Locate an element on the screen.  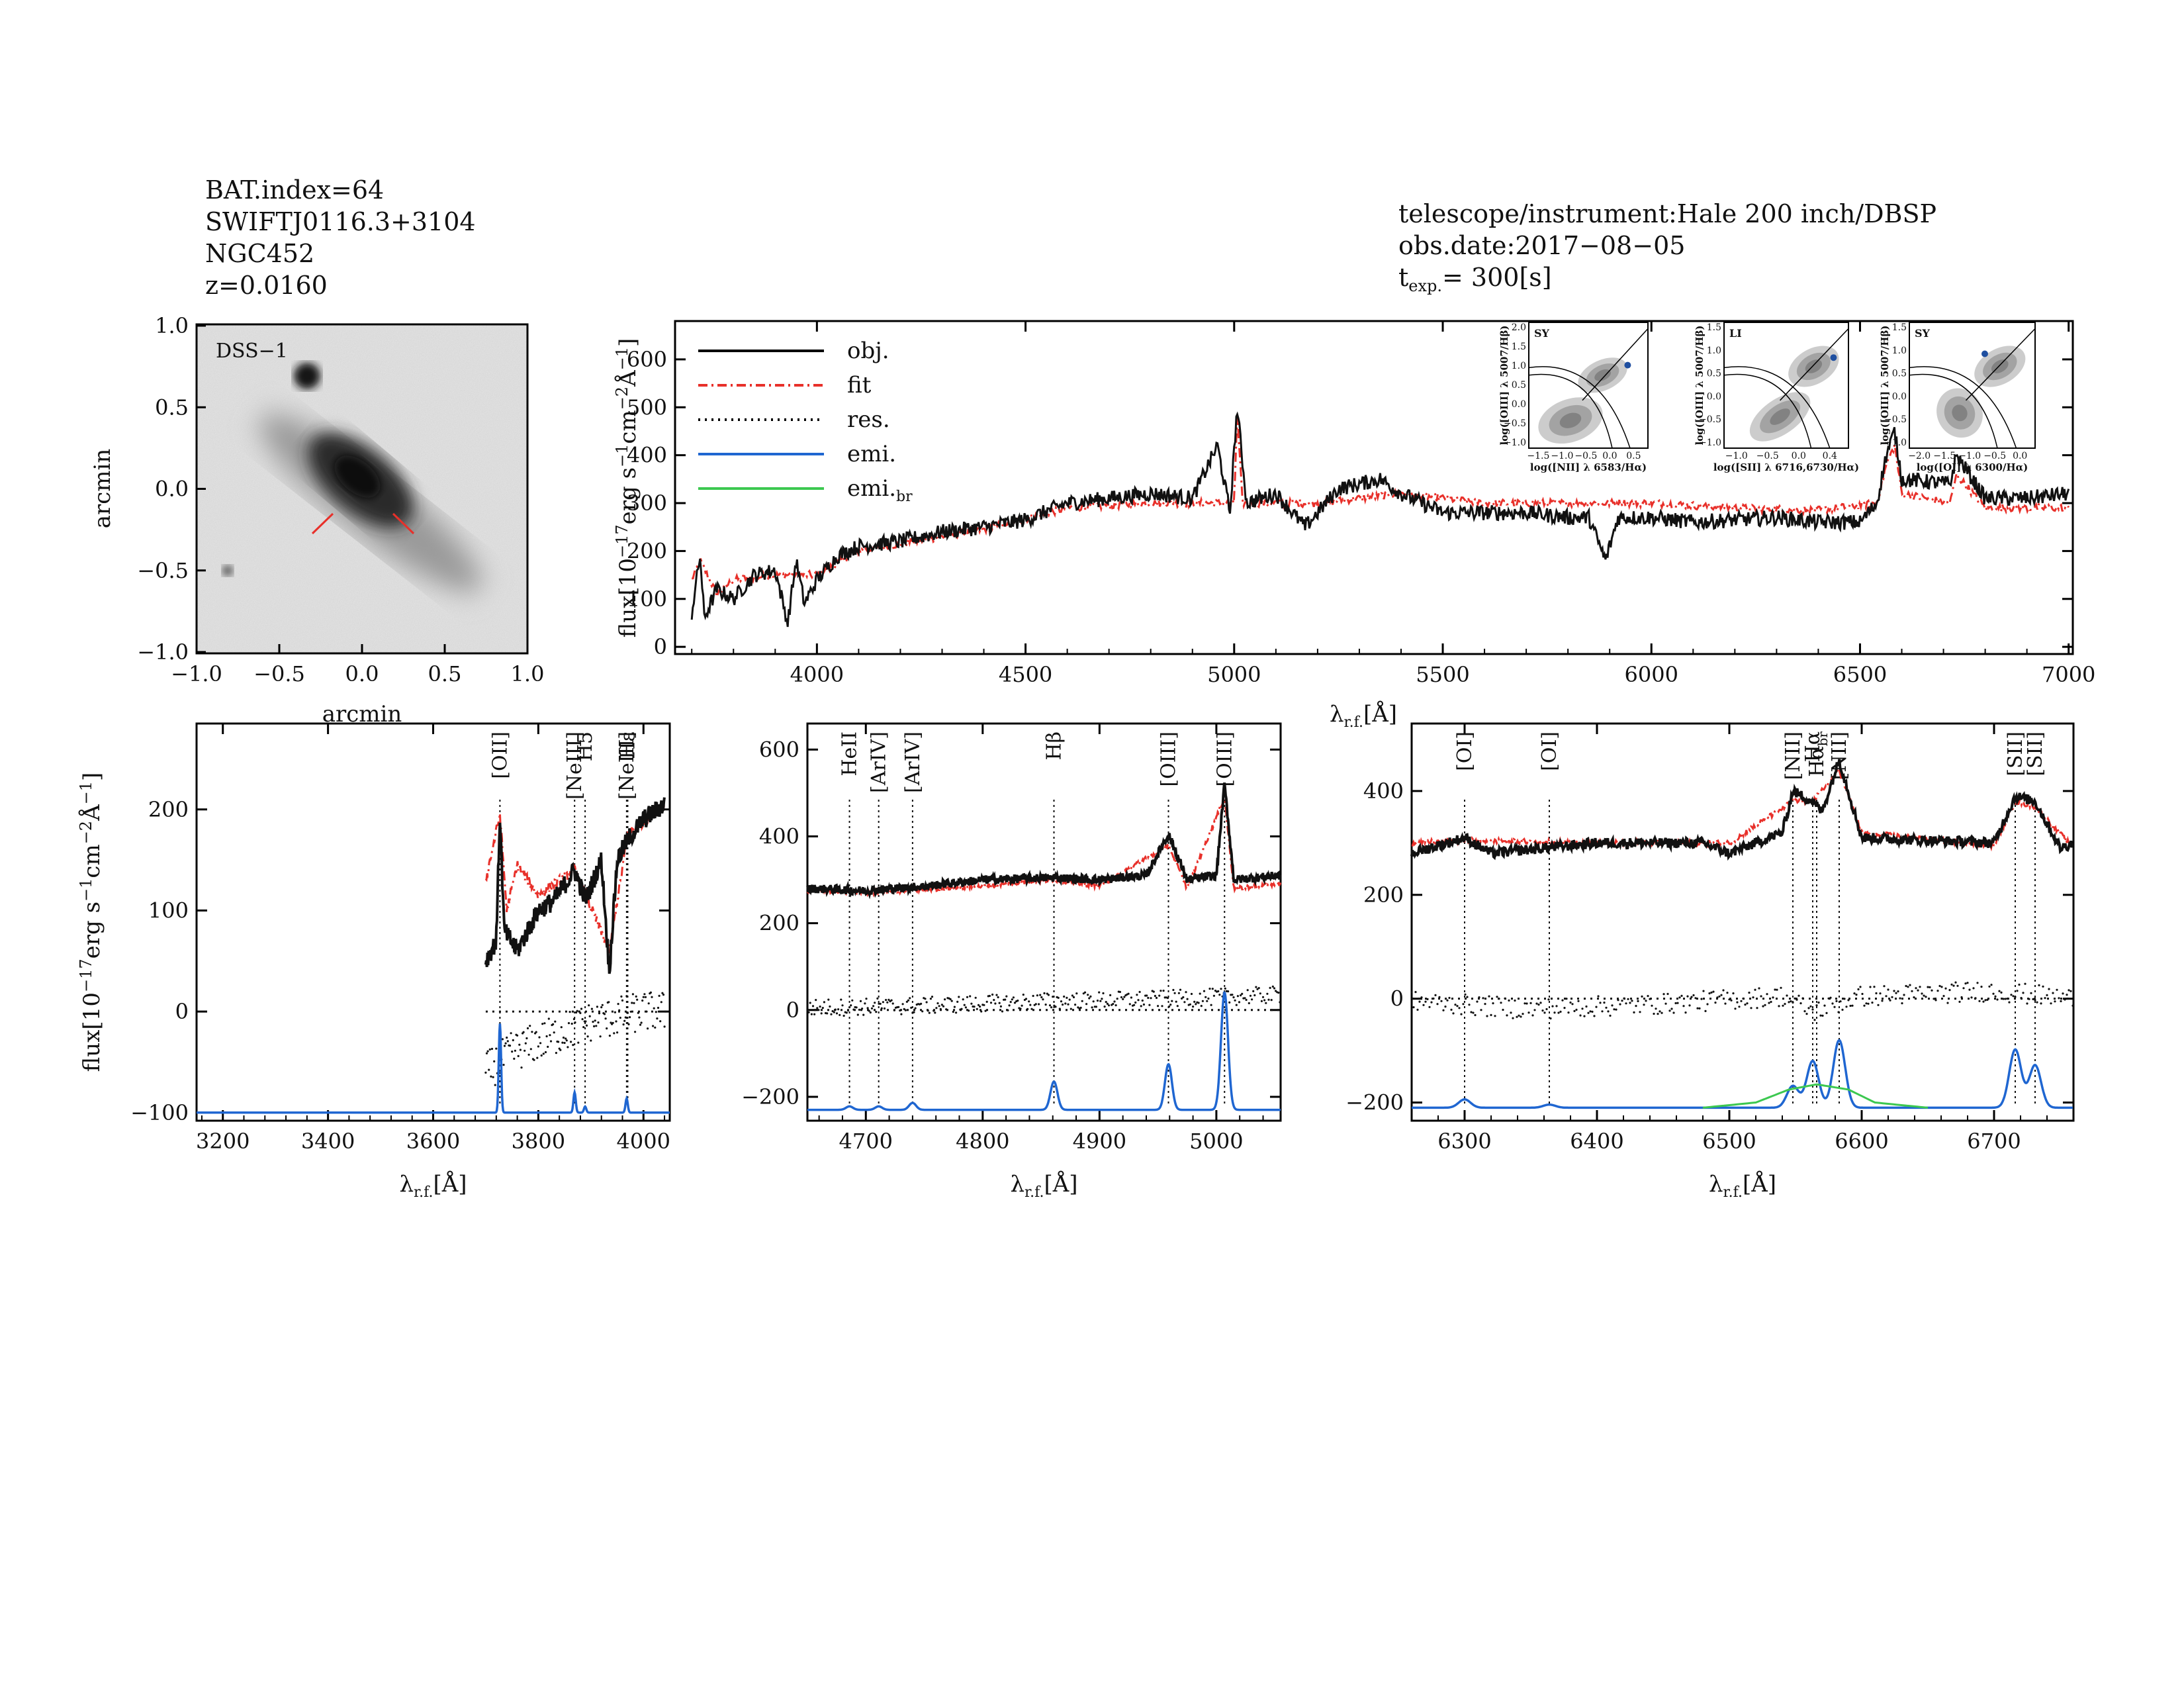
demarcation-line is located at coordinates (1580, 407).